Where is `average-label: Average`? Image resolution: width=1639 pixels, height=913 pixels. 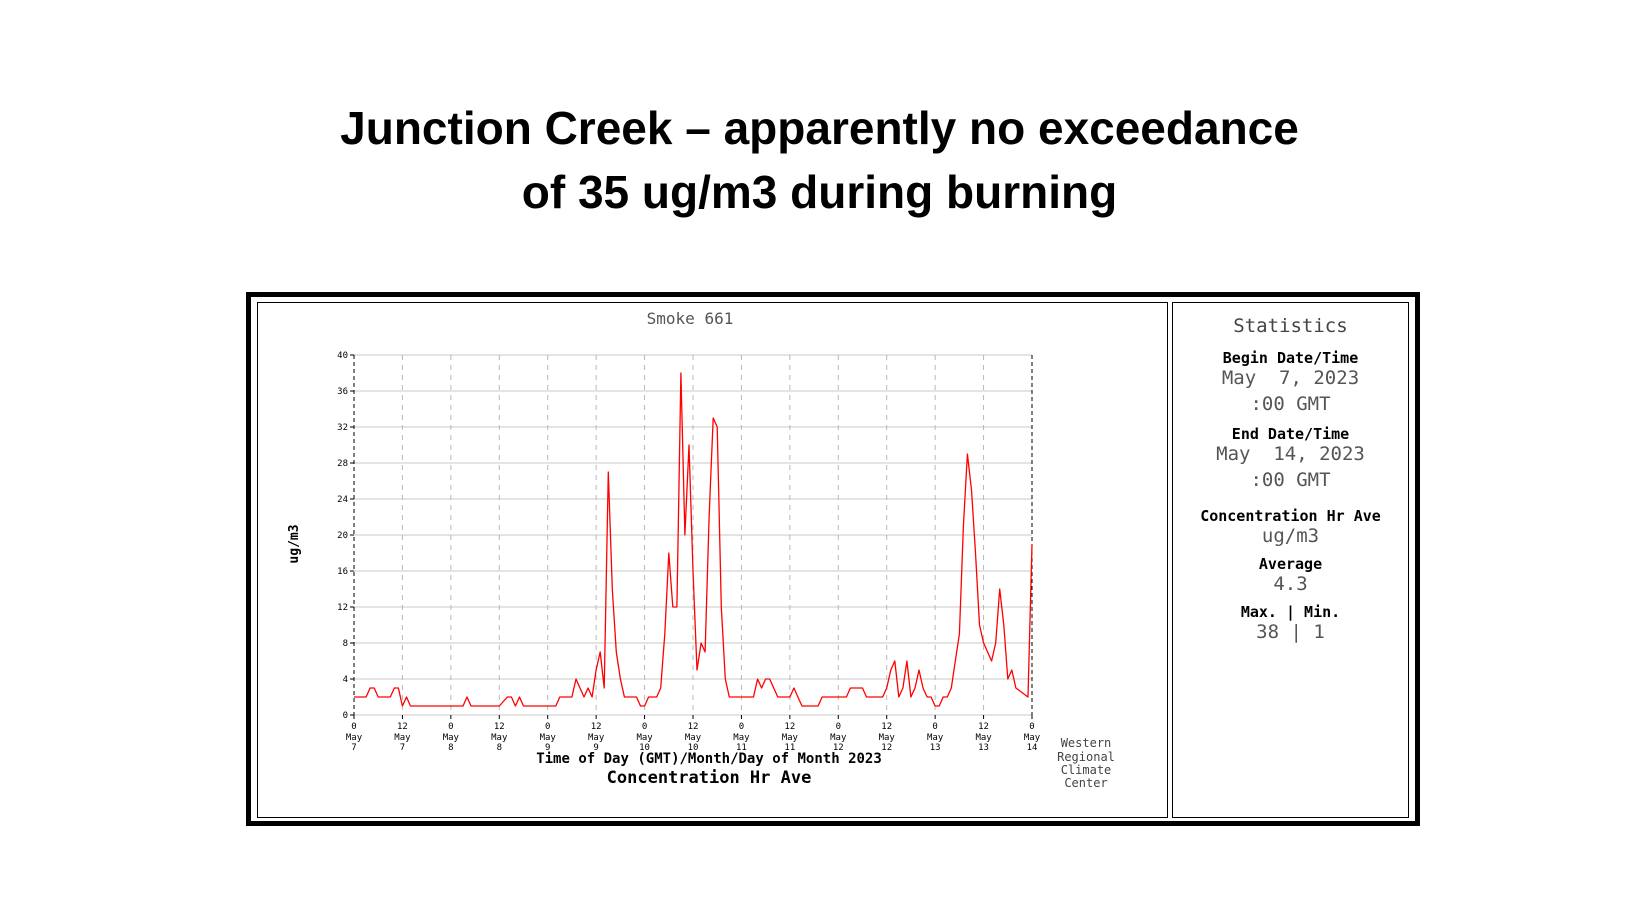
average-label: Average is located at coordinates (1290, 564).